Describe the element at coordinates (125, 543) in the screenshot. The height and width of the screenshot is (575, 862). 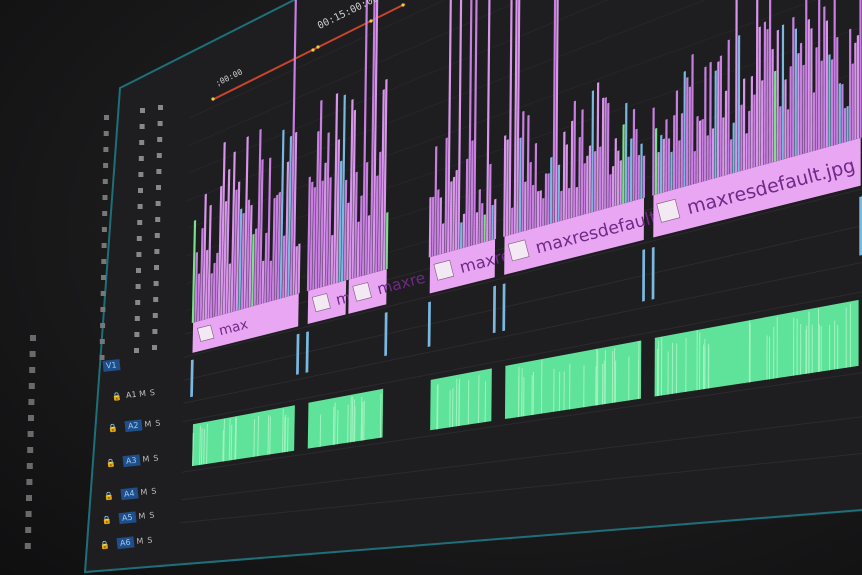
I see `track-label: A6` at that location.